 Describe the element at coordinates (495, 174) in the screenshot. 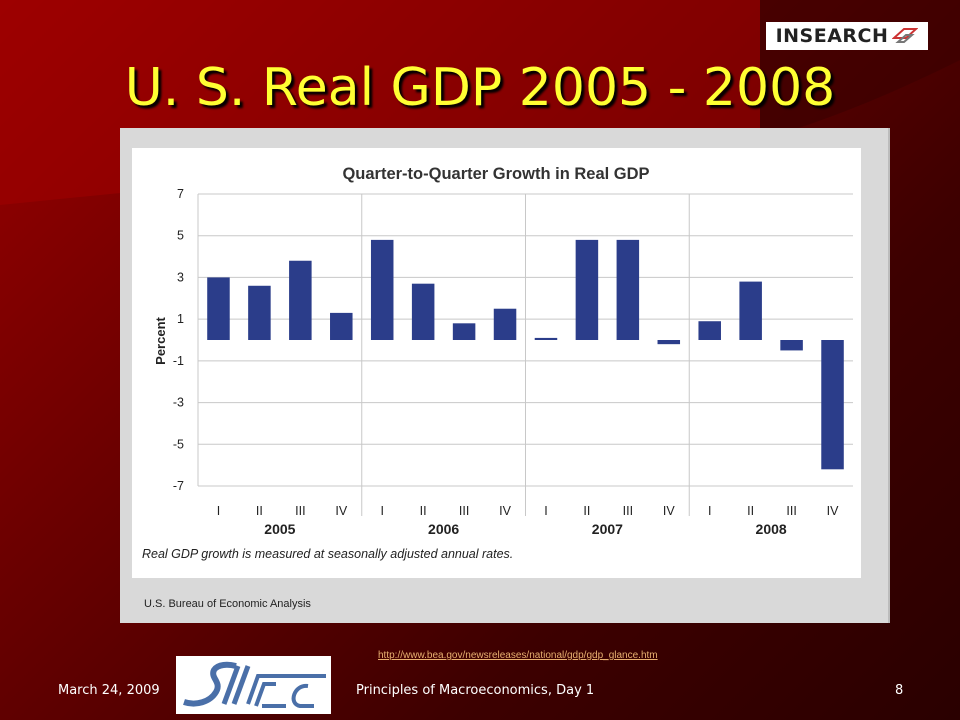

I see `chart-title: Quarter-to-Quarter Growth in Real GDP` at that location.